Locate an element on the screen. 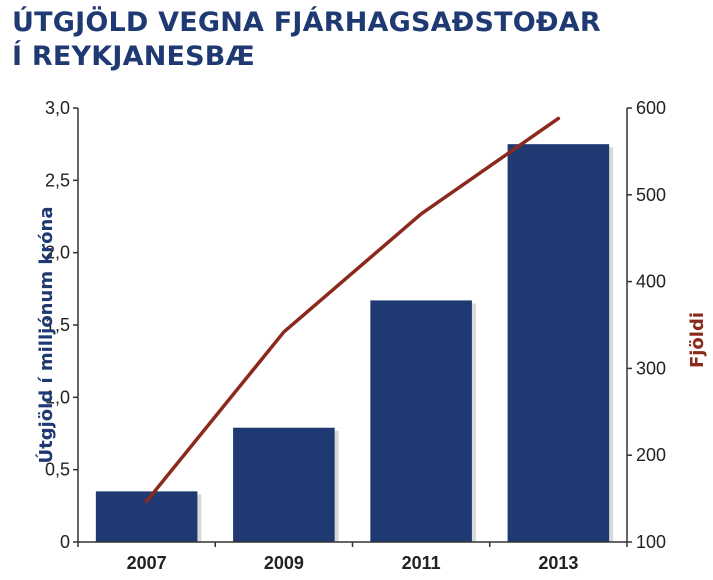 The image size is (713, 580). y-axis-right-label: Fjöldi is located at coordinates (697, 340).